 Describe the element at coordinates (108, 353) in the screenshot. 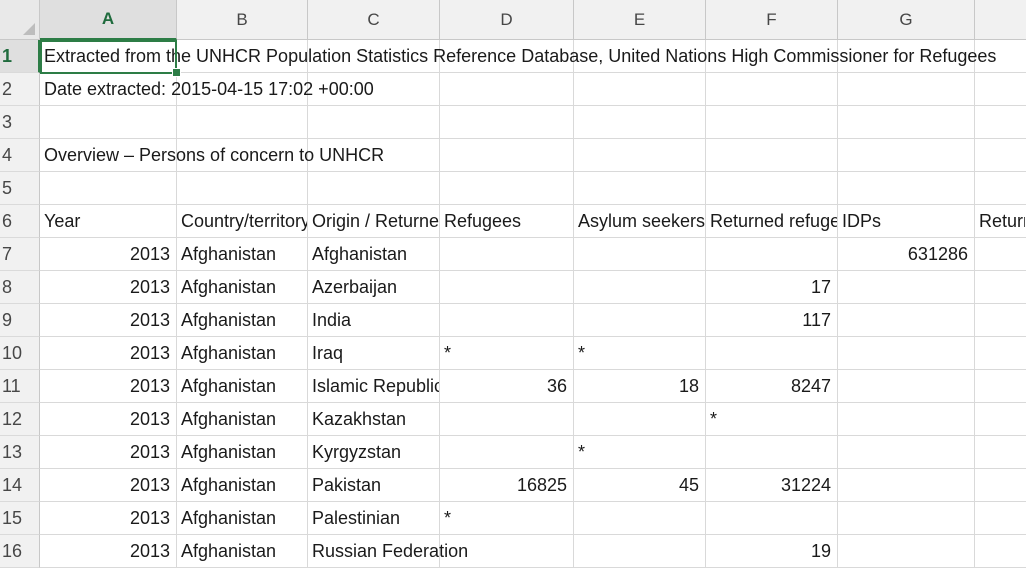

I see `cell-a10` at that location.